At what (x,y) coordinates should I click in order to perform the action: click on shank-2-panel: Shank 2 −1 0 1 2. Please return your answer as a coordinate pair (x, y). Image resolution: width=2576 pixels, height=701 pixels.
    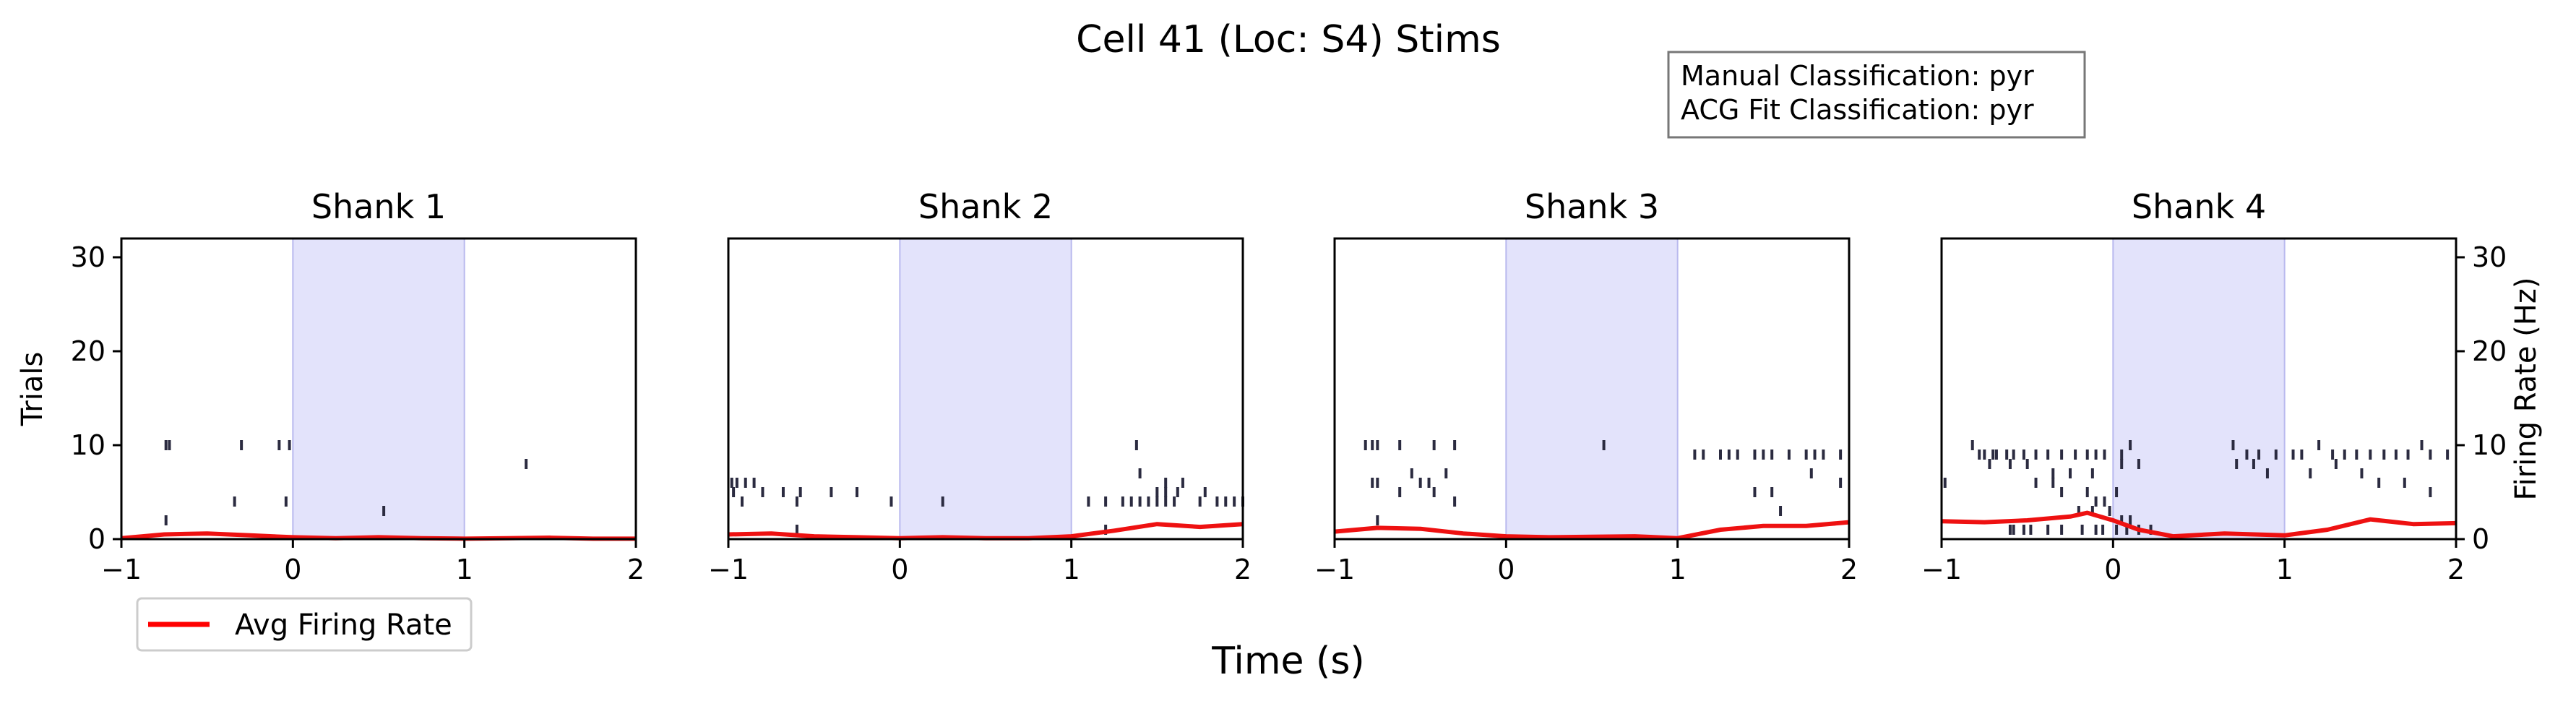
    Looking at the image, I should click on (980, 386).